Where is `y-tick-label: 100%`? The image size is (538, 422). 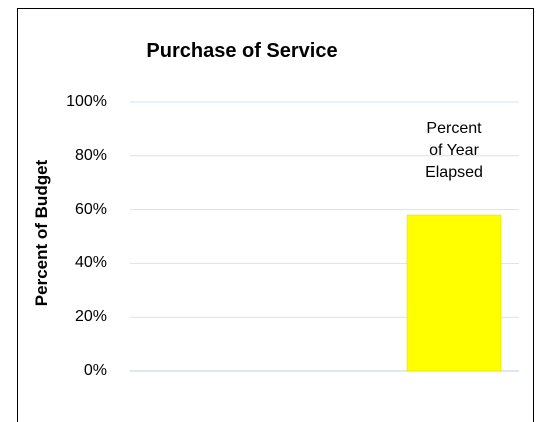 y-tick-label: 100% is located at coordinates (86, 101).